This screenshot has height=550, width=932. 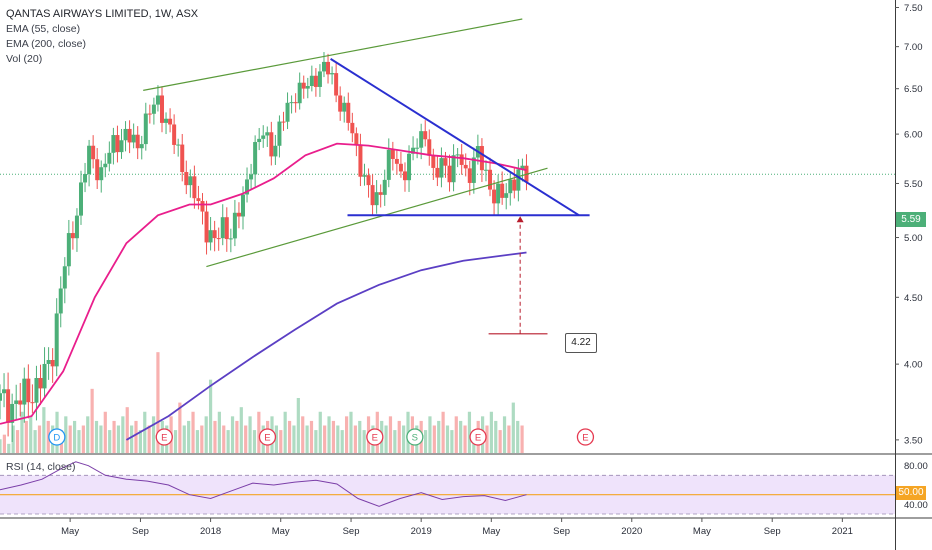 I want to click on channel-upper-line, so click(x=333, y=54).